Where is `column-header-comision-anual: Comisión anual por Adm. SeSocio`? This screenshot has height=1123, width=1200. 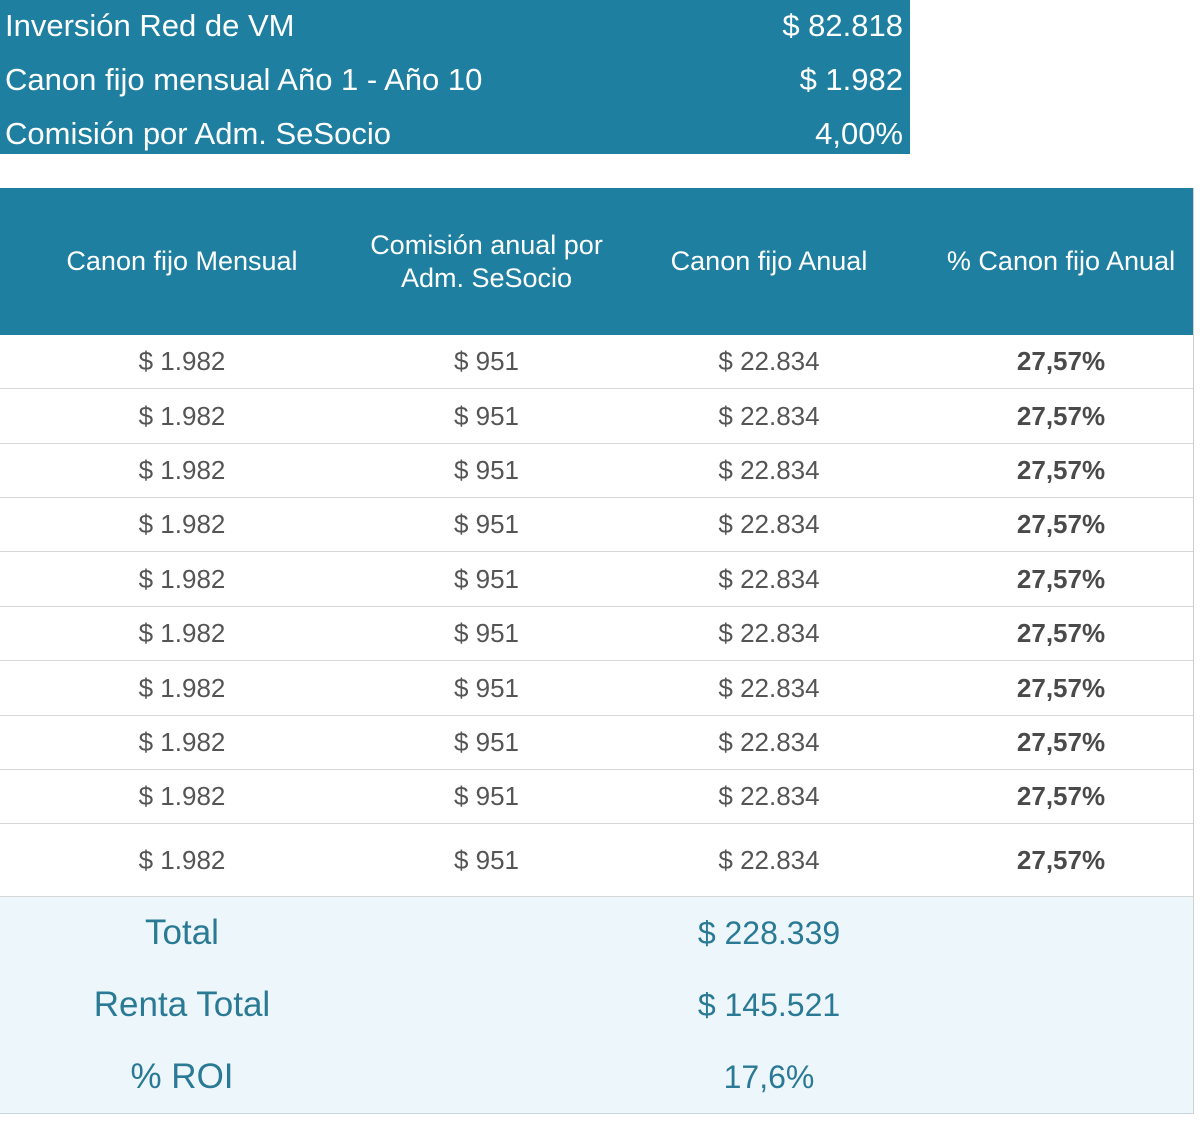 column-header-comision-anual: Comisión anual por Adm. SeSocio is located at coordinates (486, 261).